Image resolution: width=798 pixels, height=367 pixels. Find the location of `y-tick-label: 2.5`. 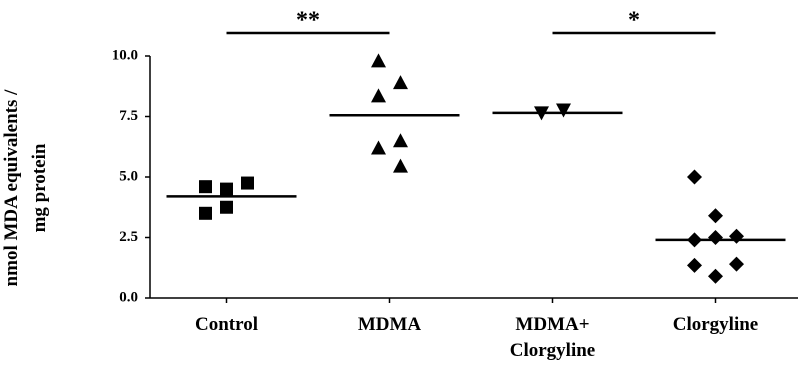

y-tick-label: 2.5 is located at coordinates (128, 237).